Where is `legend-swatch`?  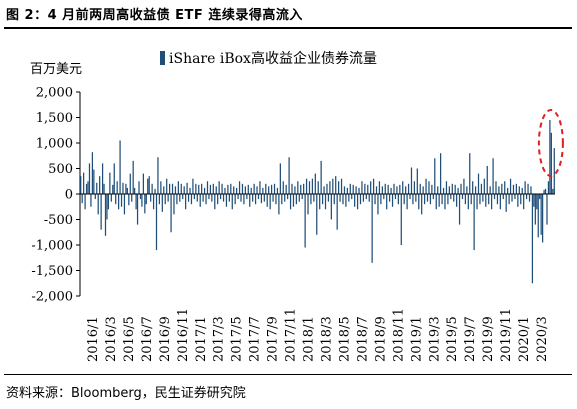
legend-swatch is located at coordinates (162, 58).